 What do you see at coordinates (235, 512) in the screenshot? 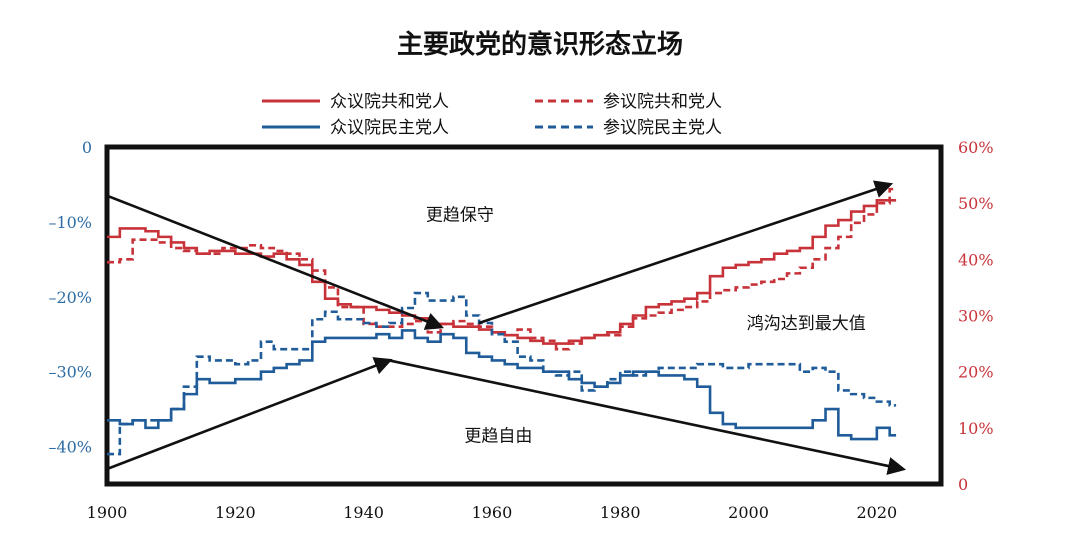
I see `x-tick-label: 1920` at bounding box center [235, 512].